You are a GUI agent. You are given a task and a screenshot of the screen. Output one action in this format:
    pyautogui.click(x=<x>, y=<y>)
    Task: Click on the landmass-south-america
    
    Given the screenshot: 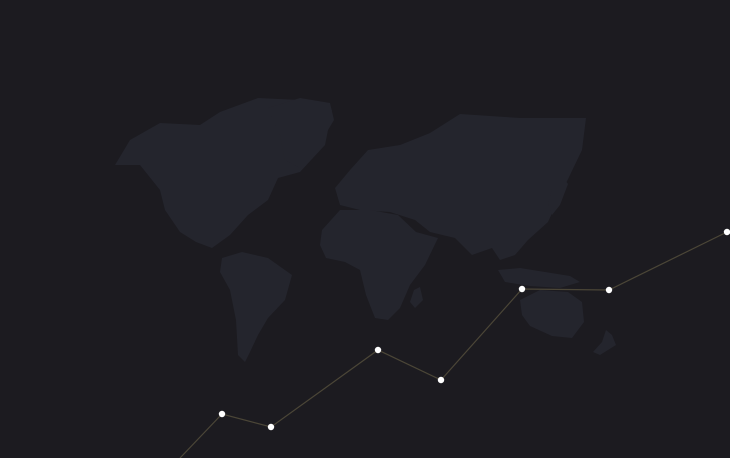 What is the action you would take?
    pyautogui.click(x=256, y=307)
    